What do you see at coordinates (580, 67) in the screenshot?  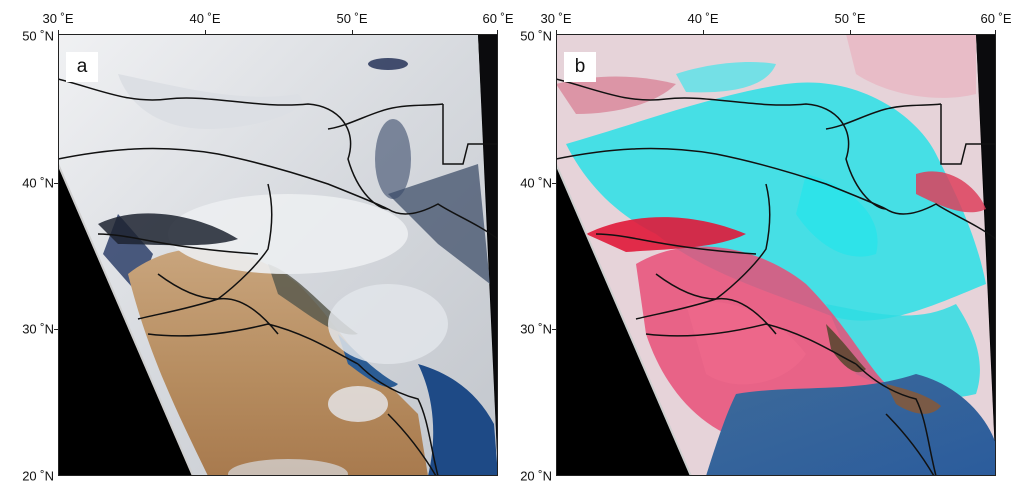 I see `panel-label: b` at bounding box center [580, 67].